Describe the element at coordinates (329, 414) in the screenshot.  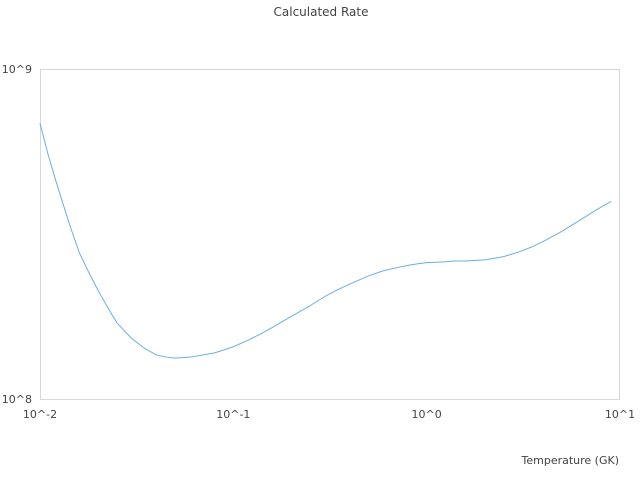
I see `x-axis-ticks: 10^-2 10^-1 10^0 10^1` at that location.